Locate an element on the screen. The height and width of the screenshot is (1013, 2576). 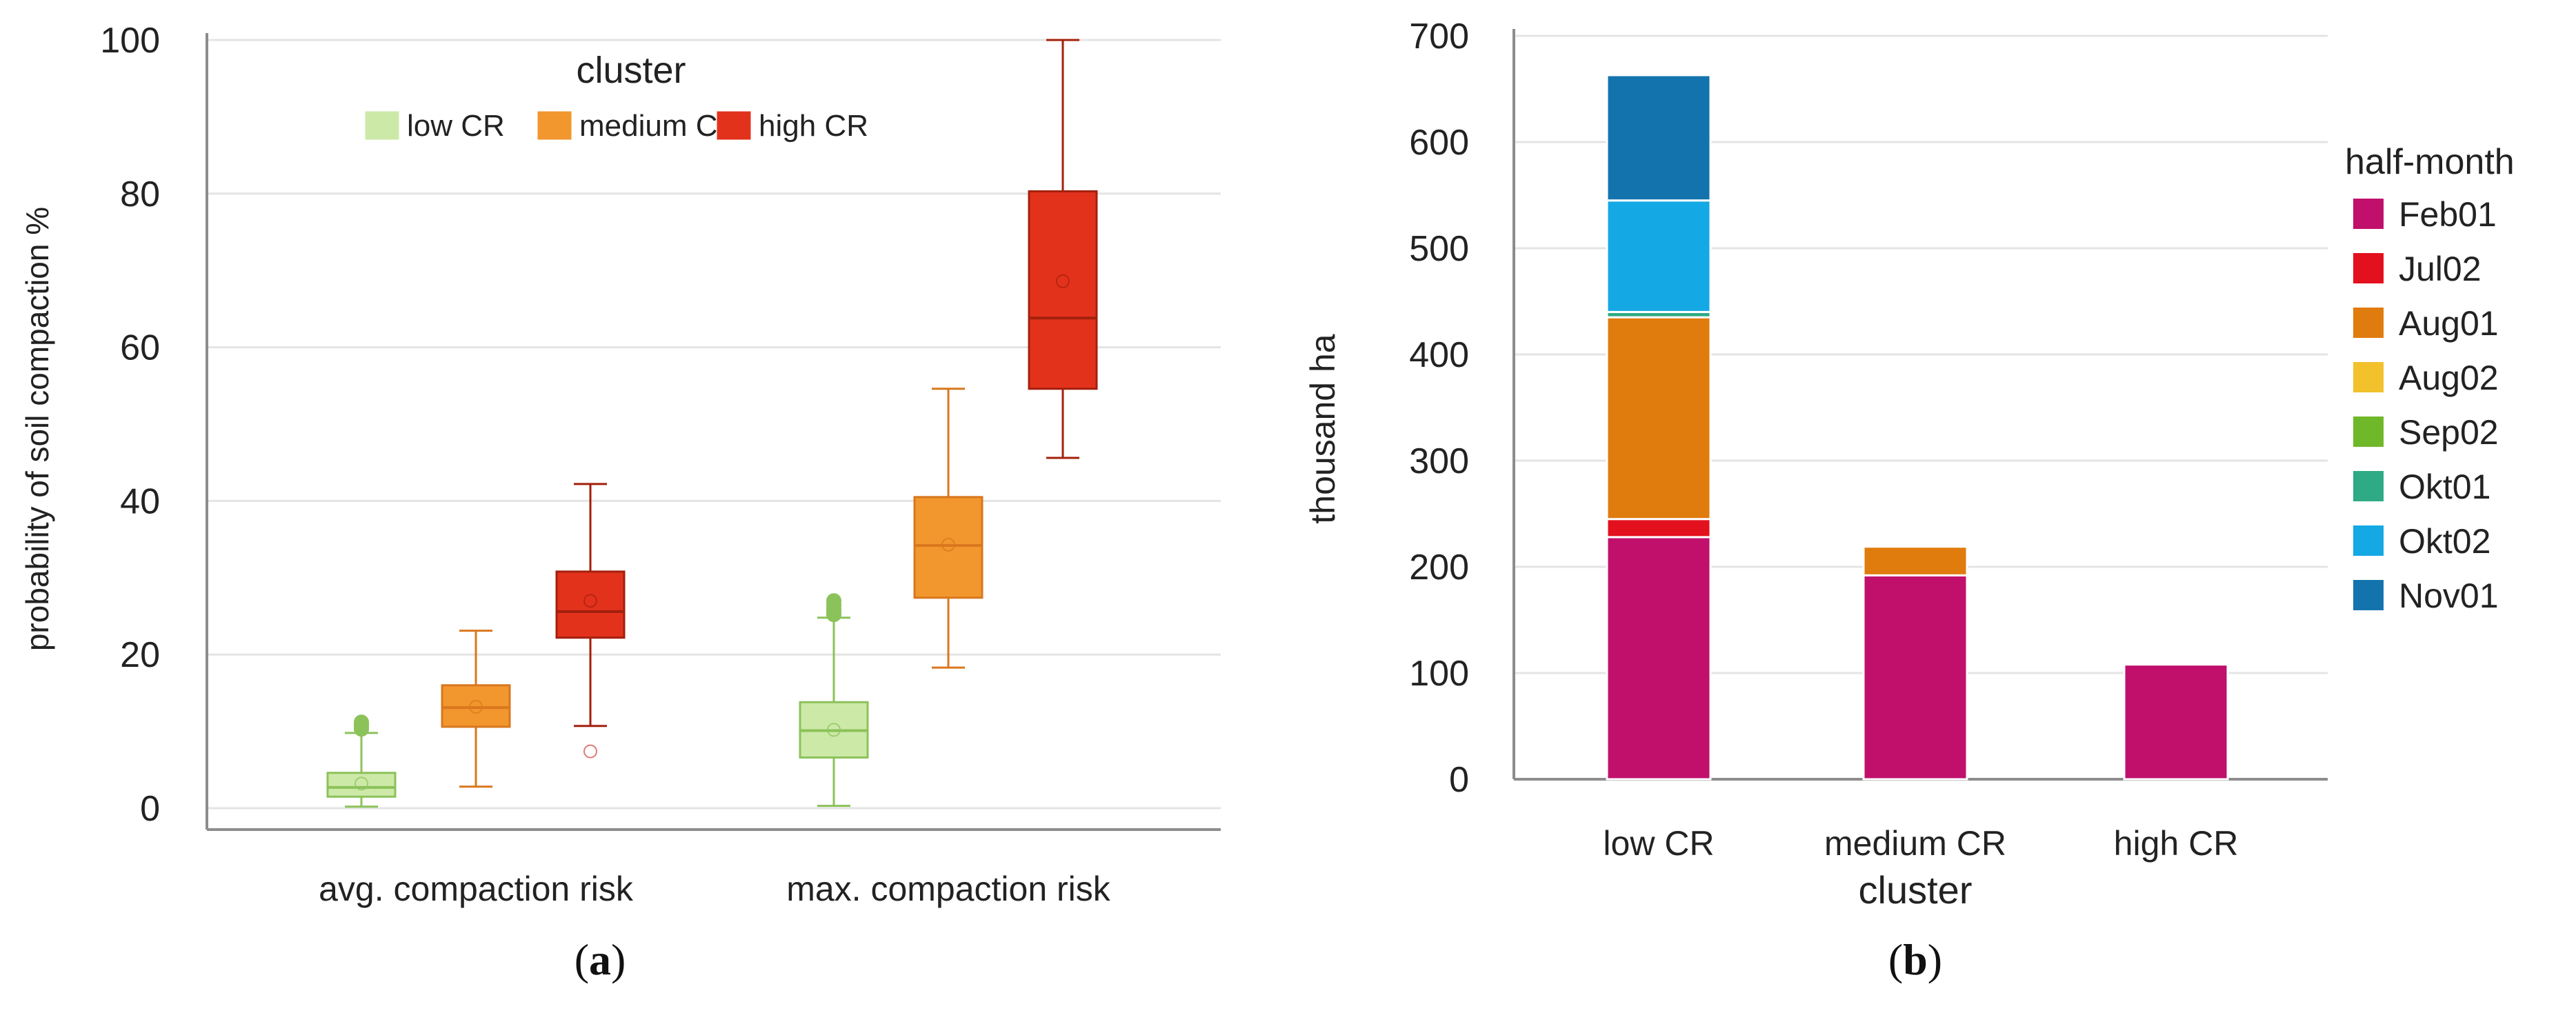
legend-label: medium CR is located at coordinates (659, 126).